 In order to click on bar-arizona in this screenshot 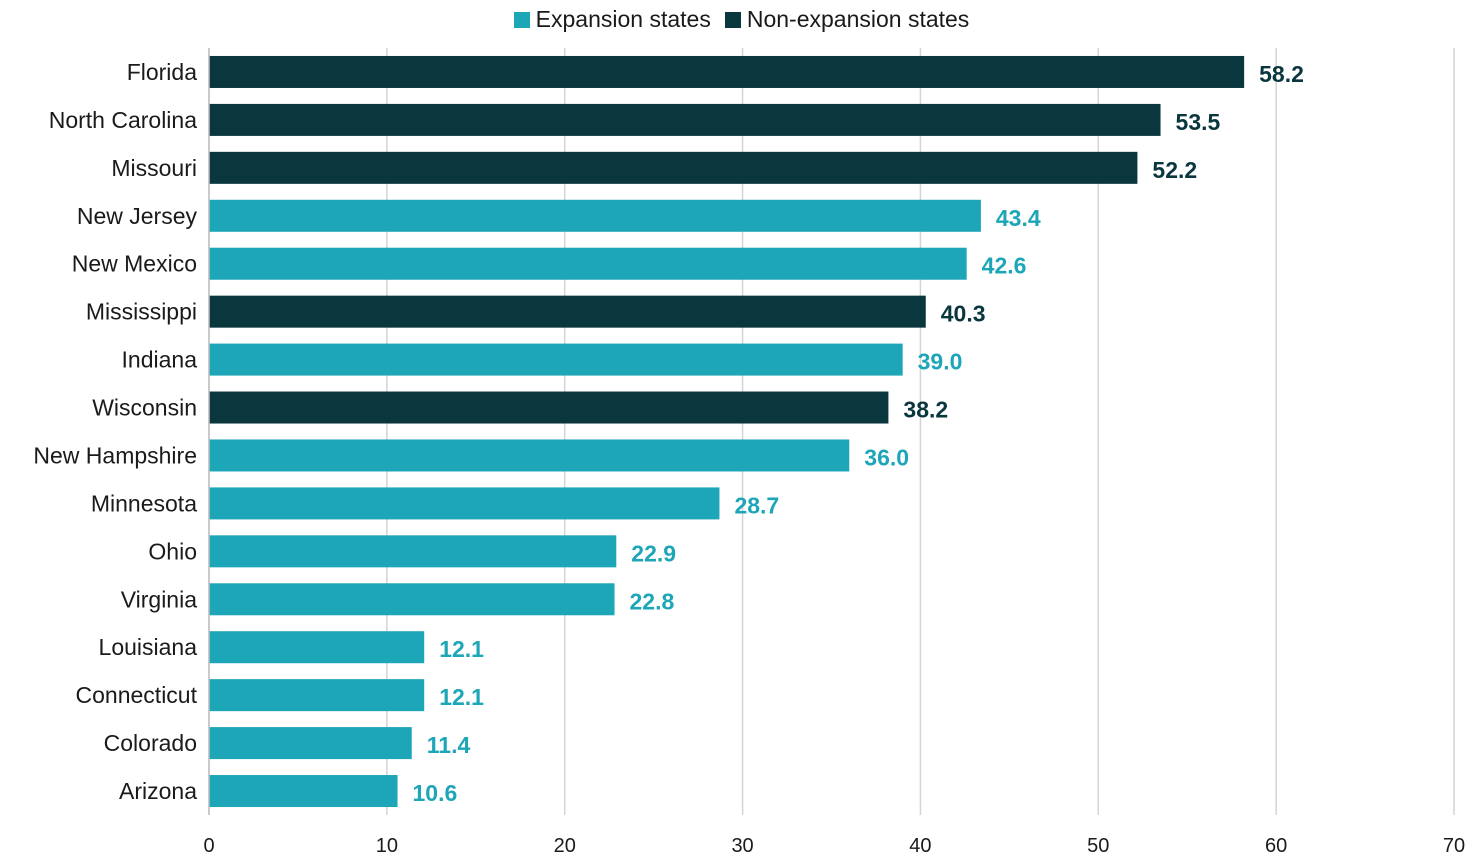, I will do `click(303, 791)`.